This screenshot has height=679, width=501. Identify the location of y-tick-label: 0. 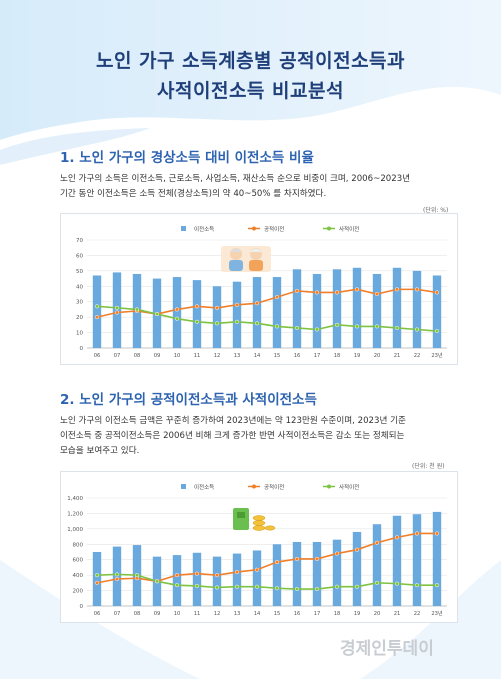
(82, 349).